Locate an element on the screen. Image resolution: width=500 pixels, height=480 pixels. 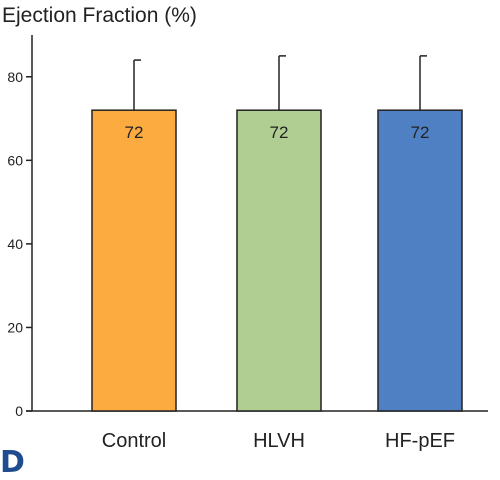
x-tick-label: Control is located at coordinates (134, 441).